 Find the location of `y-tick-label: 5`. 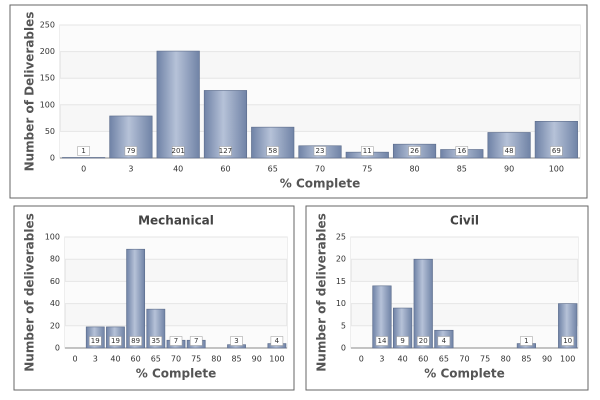

y-tick-label: 5 is located at coordinates (343, 325).